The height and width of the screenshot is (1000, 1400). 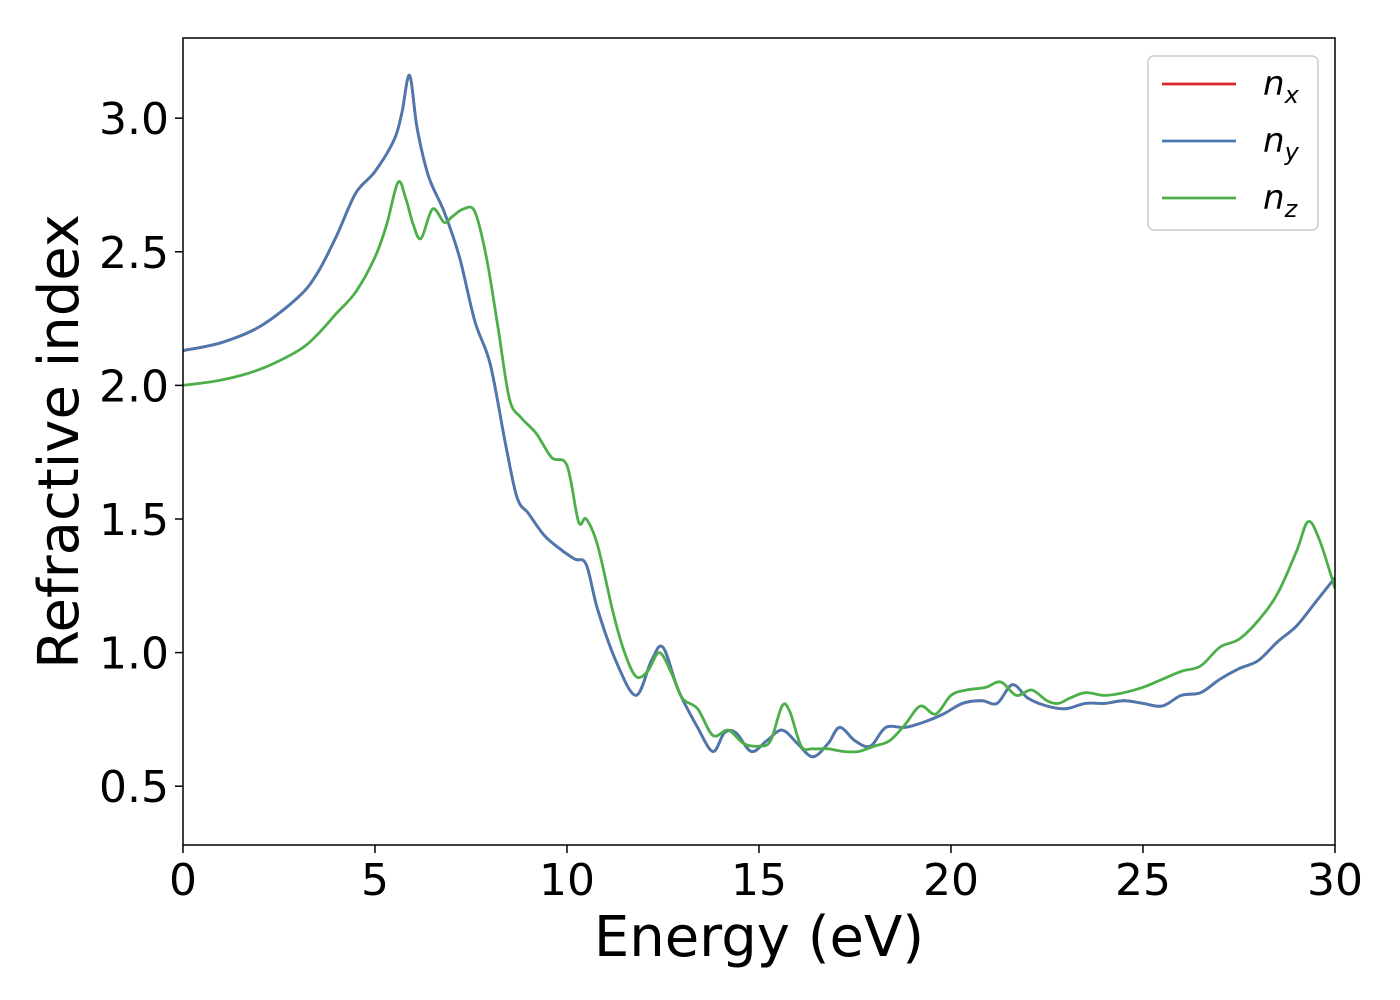 I want to click on y-tick-label: 3.0, so click(x=134, y=119).